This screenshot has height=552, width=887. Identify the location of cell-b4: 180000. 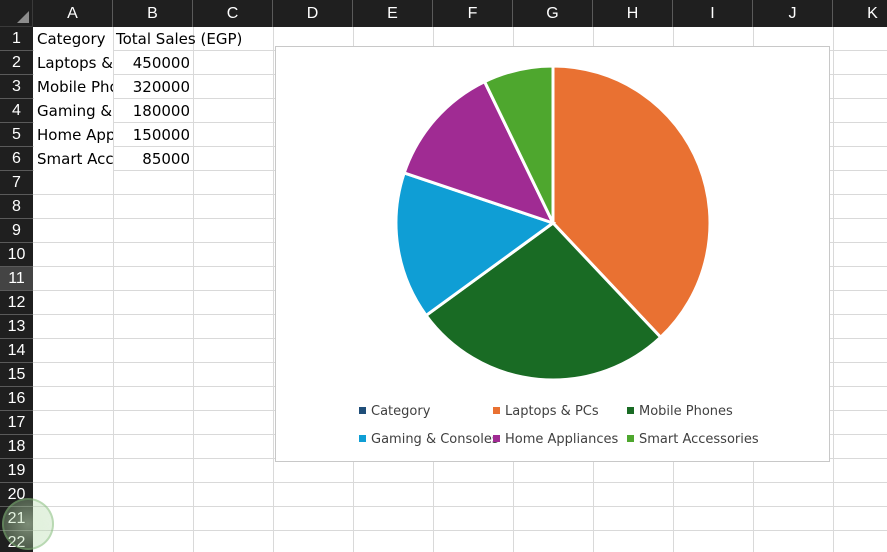
(161, 111).